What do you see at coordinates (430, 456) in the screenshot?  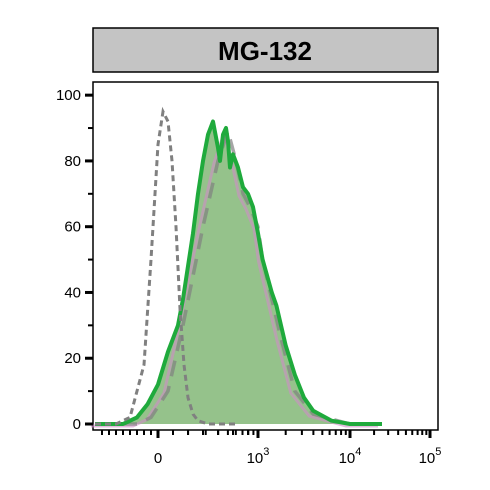 I see `x-tick-label: 10⁵` at bounding box center [430, 456].